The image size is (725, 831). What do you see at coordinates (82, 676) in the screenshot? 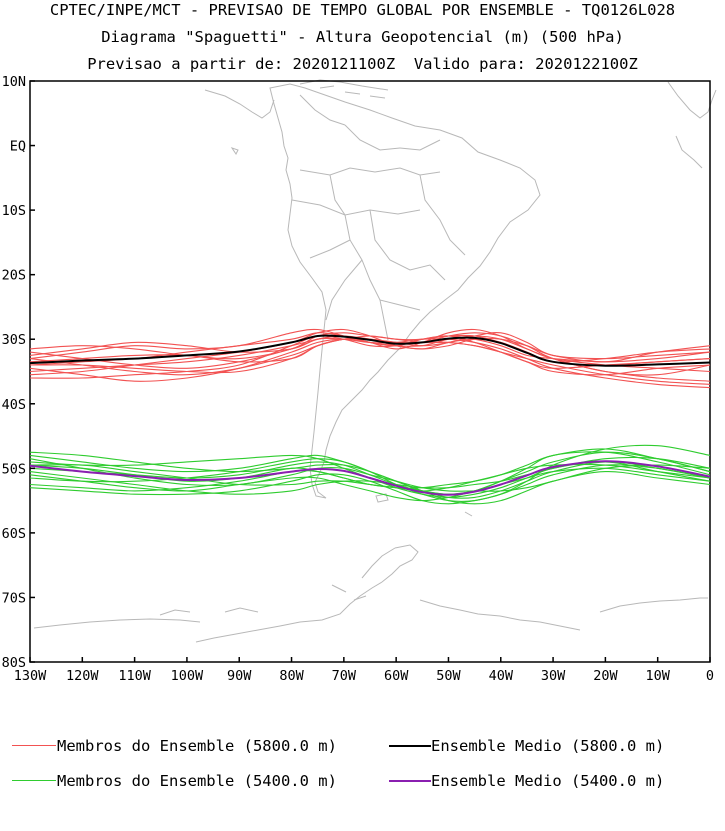
I see `lon-tick-label: 120W` at bounding box center [82, 676].